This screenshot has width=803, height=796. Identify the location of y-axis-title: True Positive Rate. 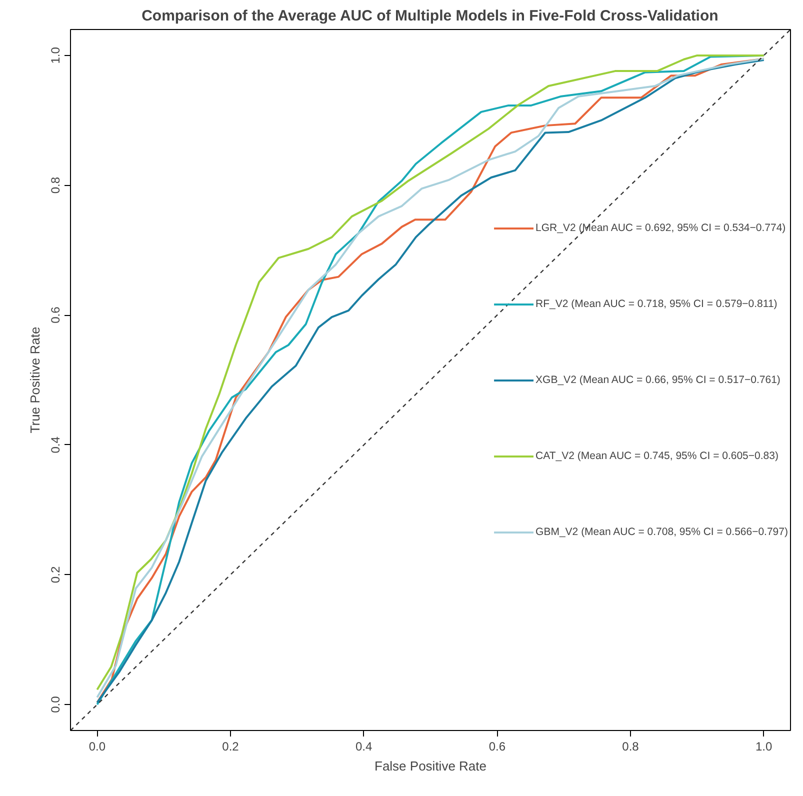
(35, 380).